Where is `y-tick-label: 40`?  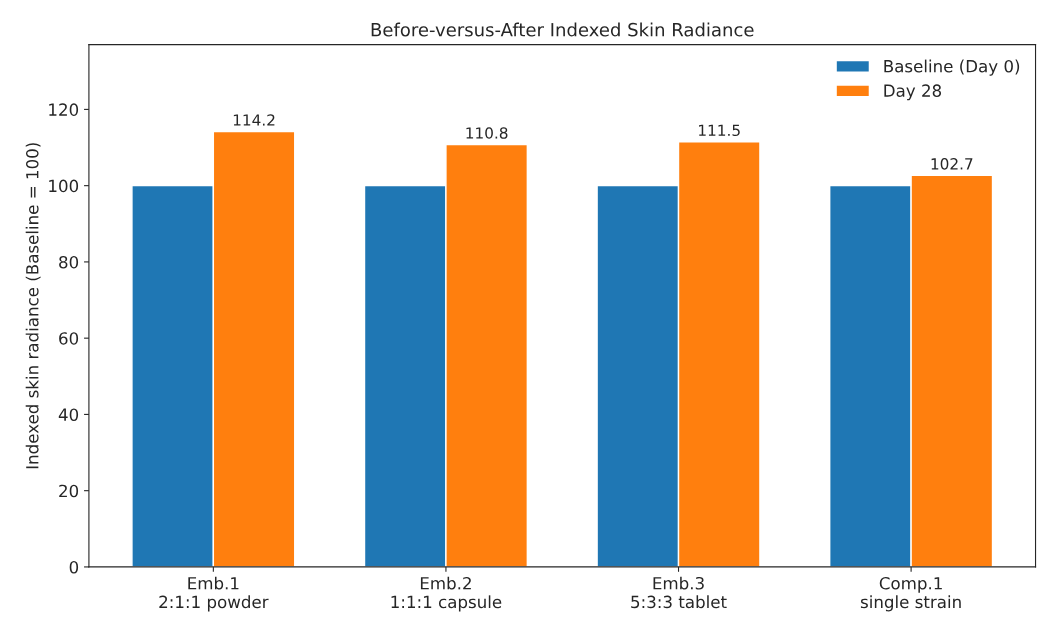 y-tick-label: 40 is located at coordinates (68, 414).